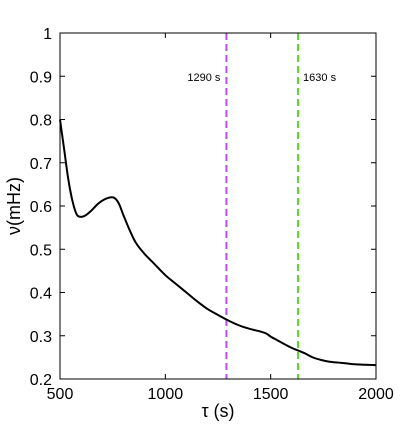  I want to click on y-axis-title: ν(mHz), so click(14, 206).